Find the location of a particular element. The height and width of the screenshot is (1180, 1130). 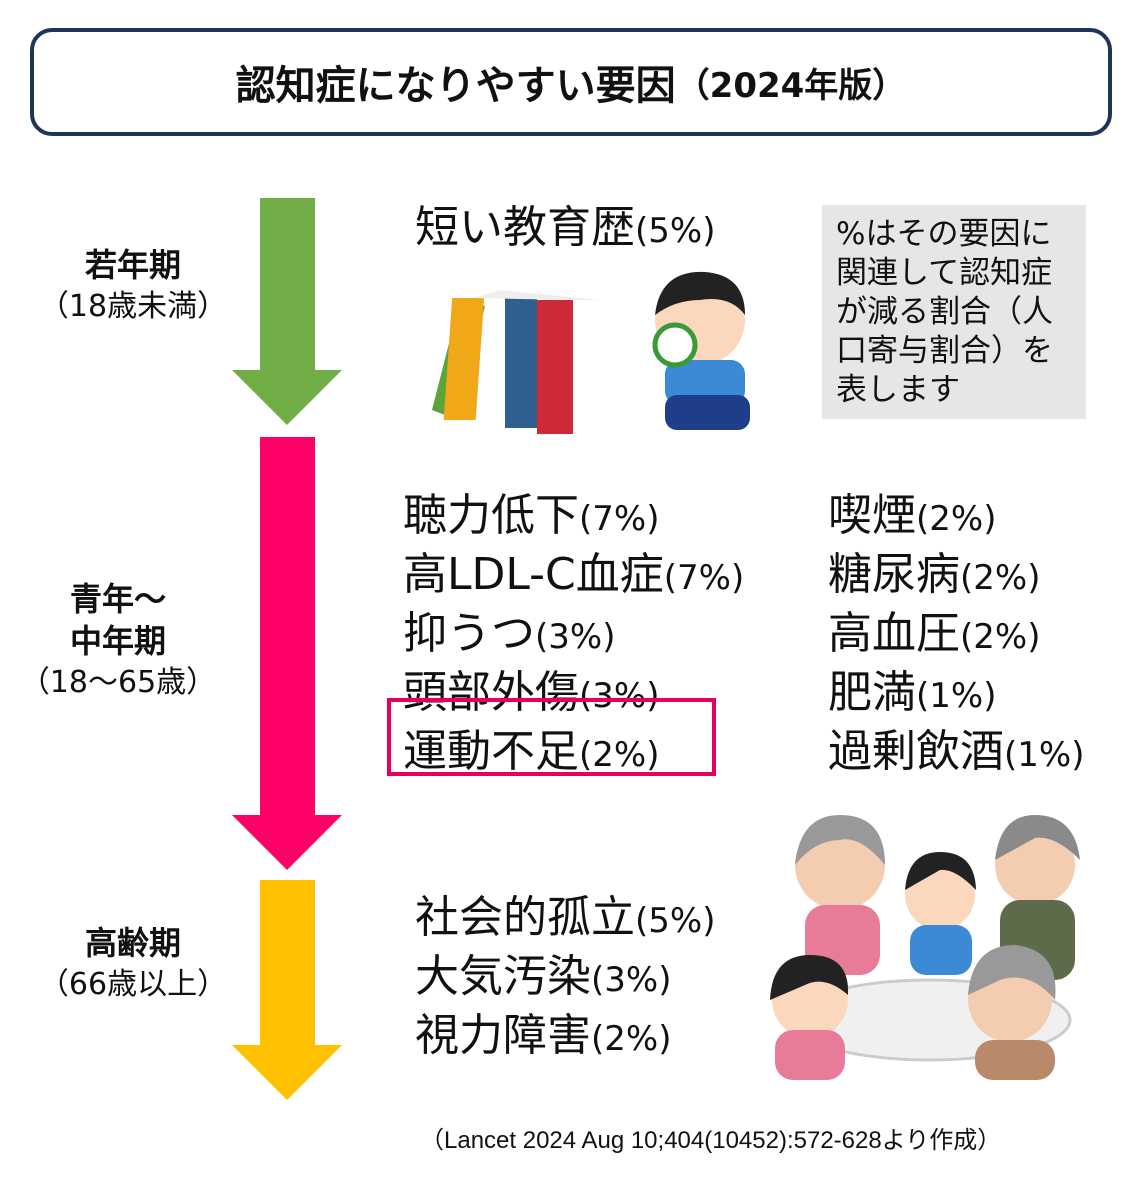

title-box: 認知症になりやすい要因 （2024年版） is located at coordinates (571, 82).